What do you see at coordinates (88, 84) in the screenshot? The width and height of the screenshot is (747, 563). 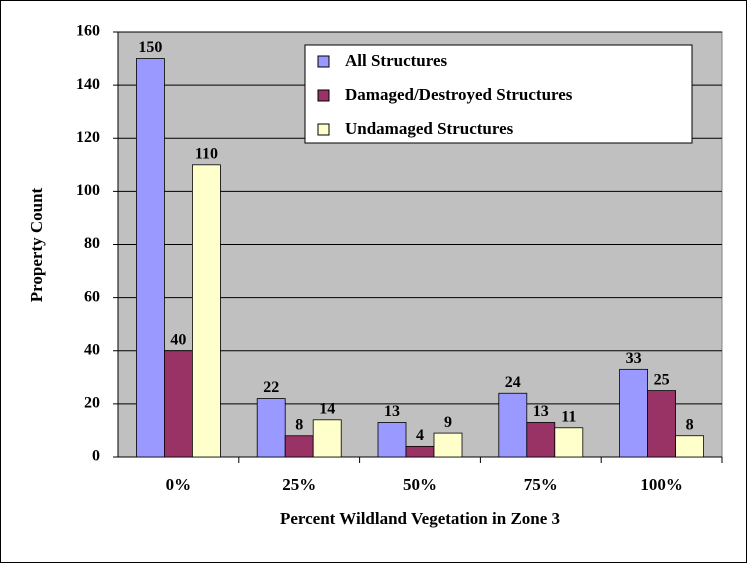 I see `y-tick-label: 140` at bounding box center [88, 84].